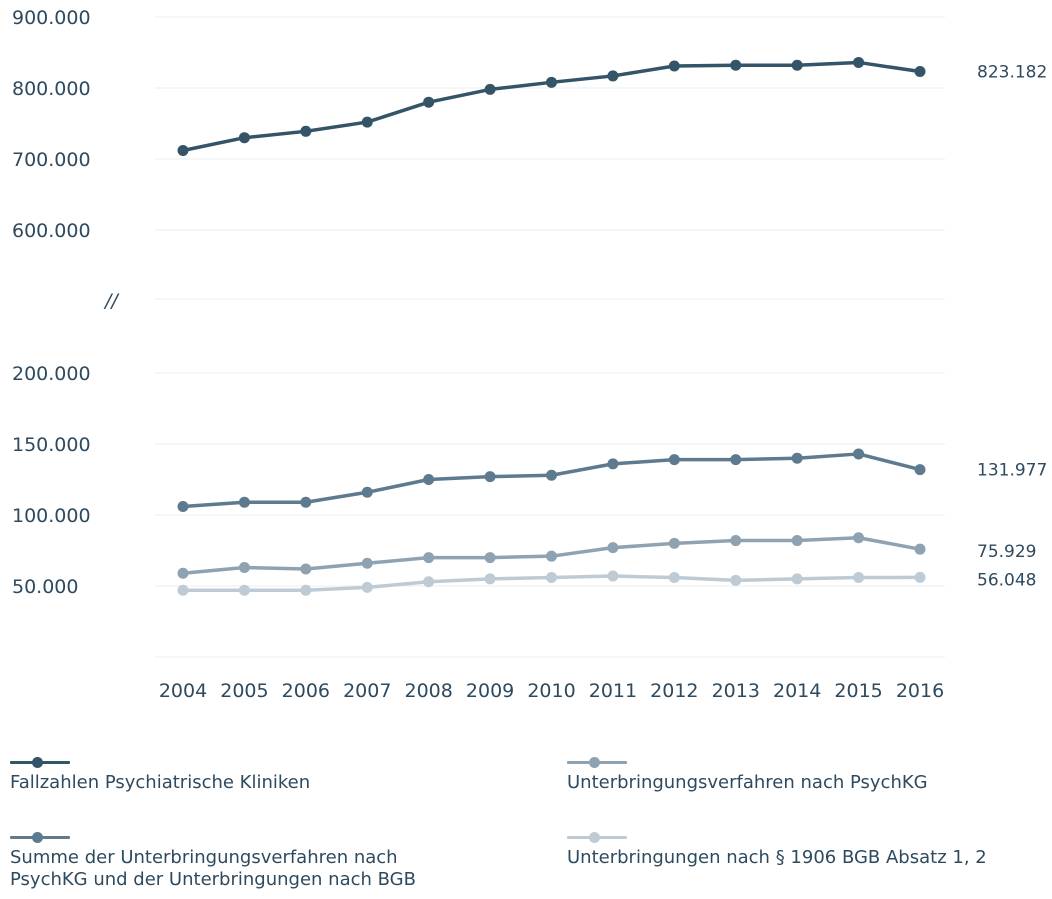 This screenshot has width=1052, height=899. I want to click on x-tick-label: 2014, so click(797, 691).